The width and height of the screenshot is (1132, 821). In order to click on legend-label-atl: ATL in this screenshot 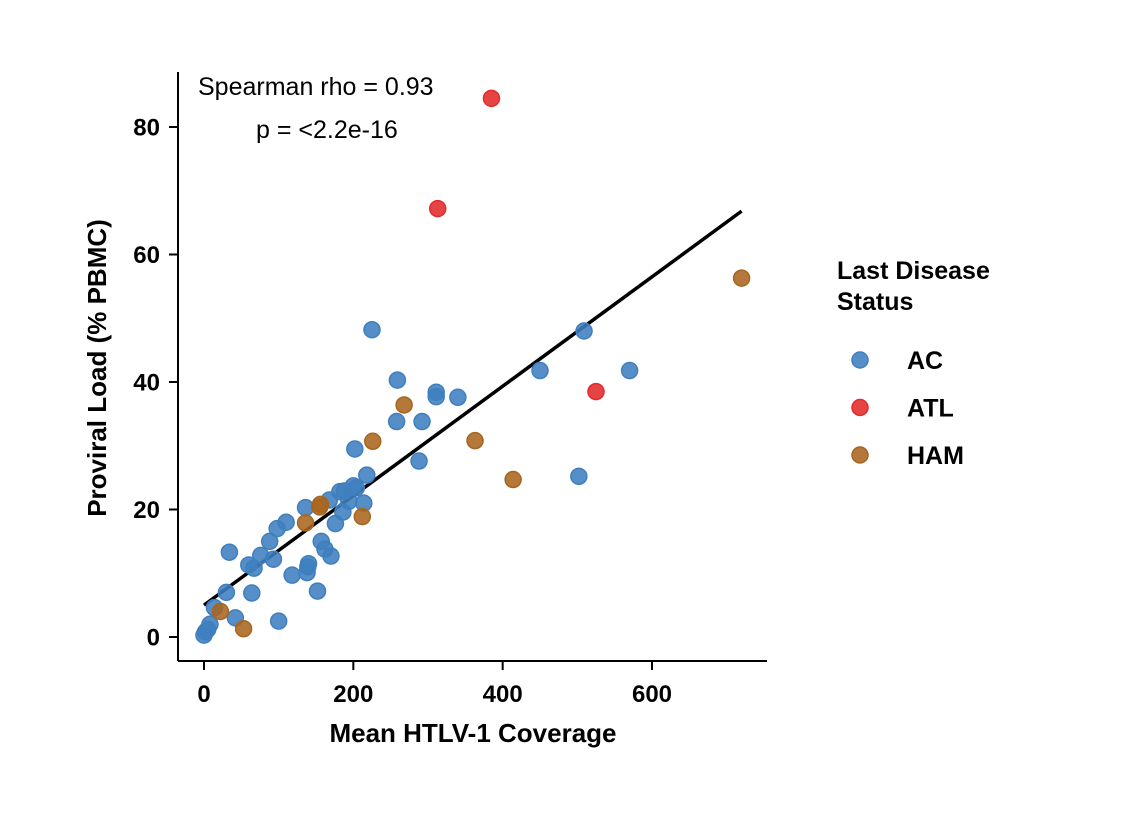, I will do `click(930, 409)`.